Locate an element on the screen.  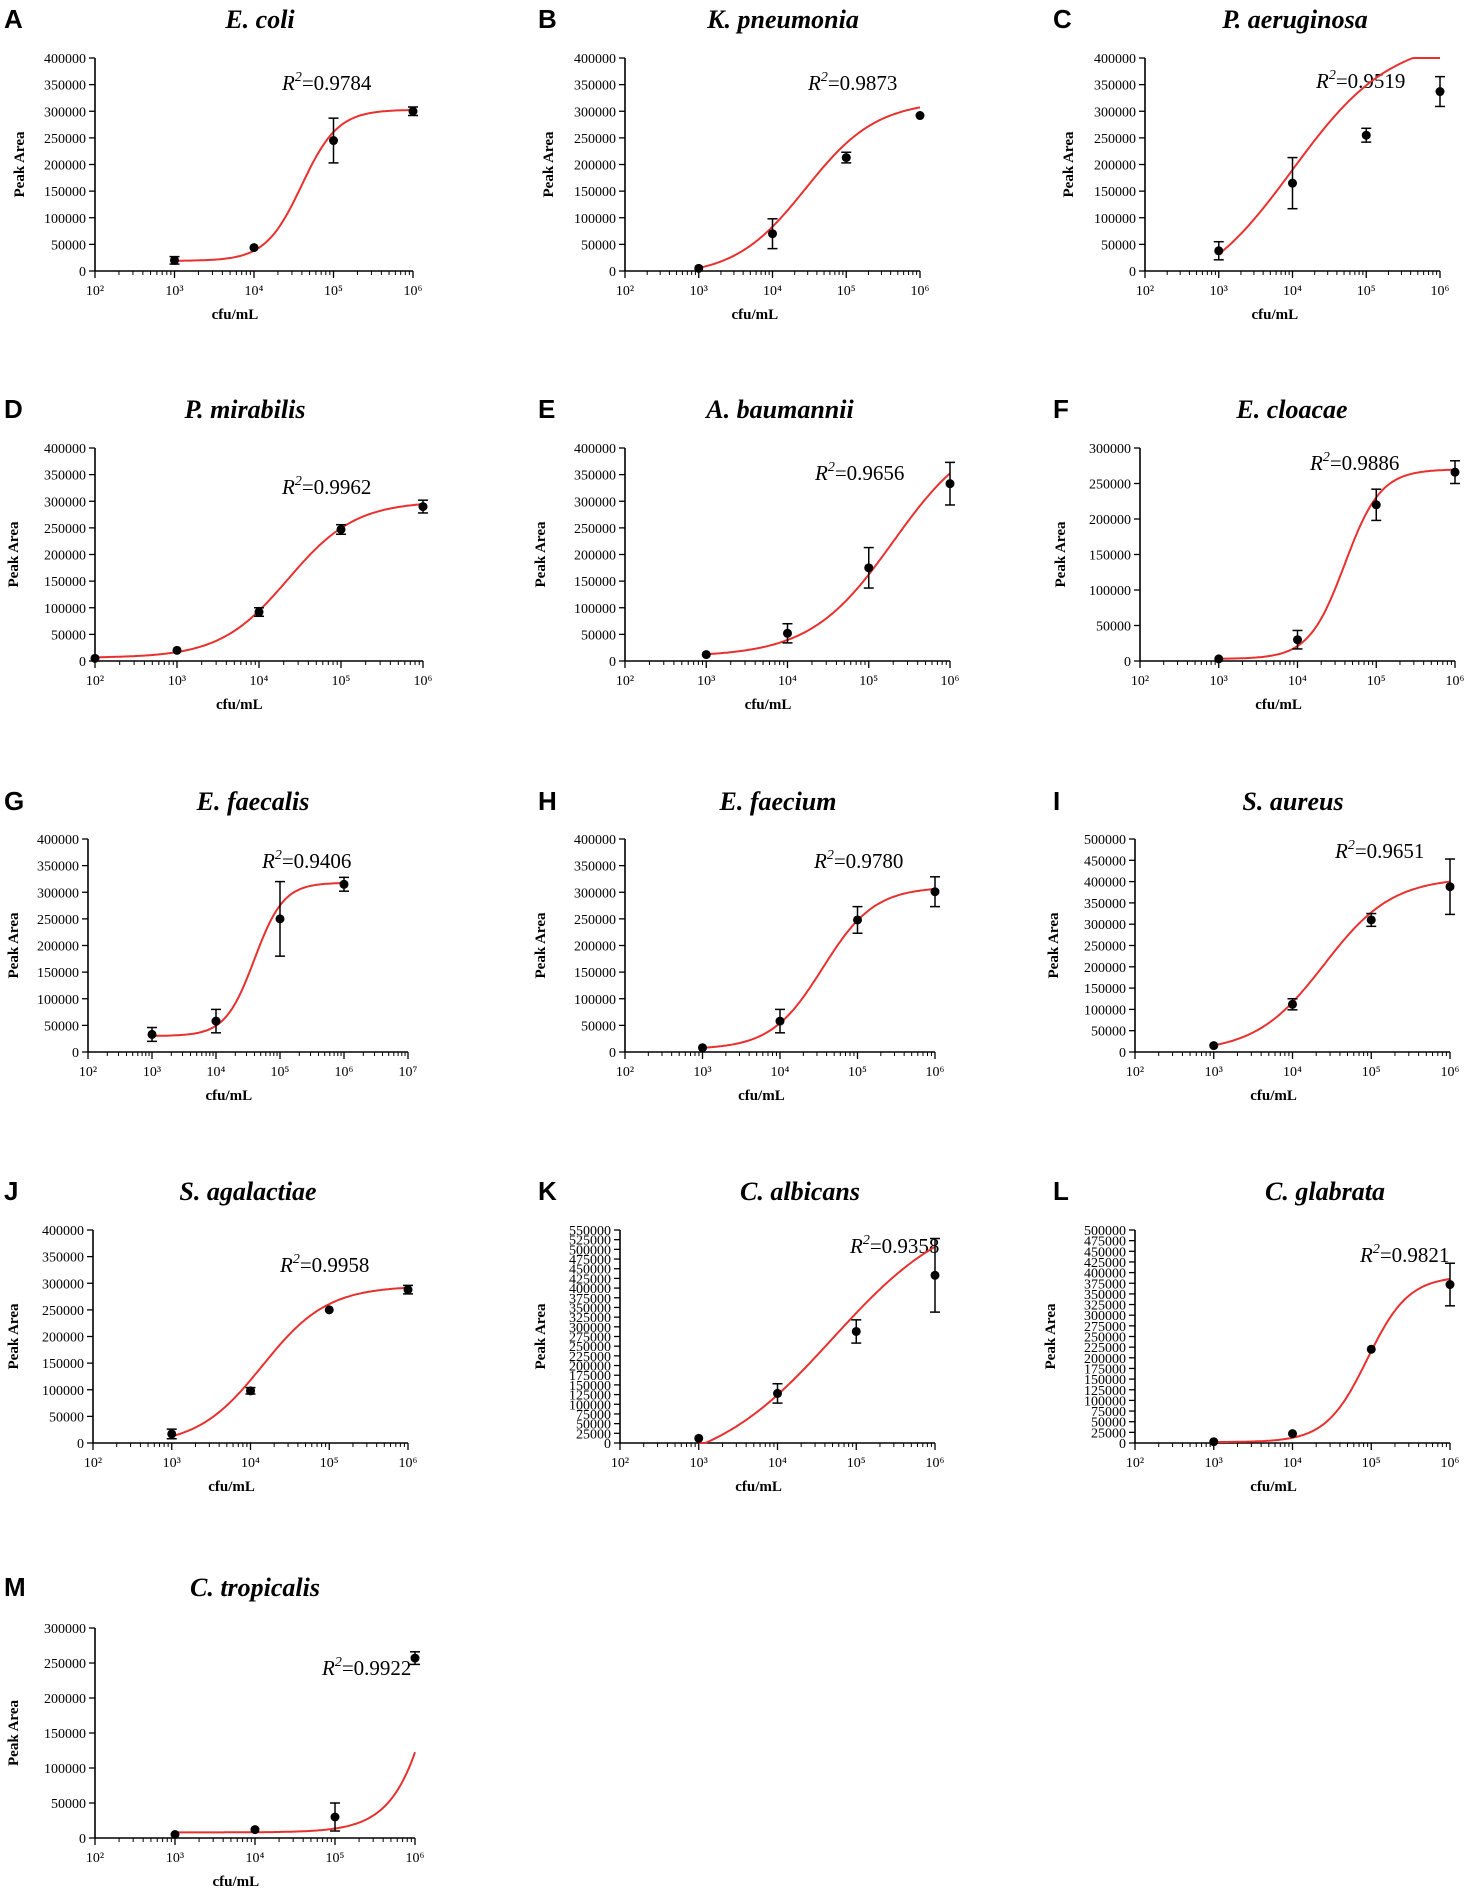
chart-title: C. tropicalis is located at coordinates (255, 1587).